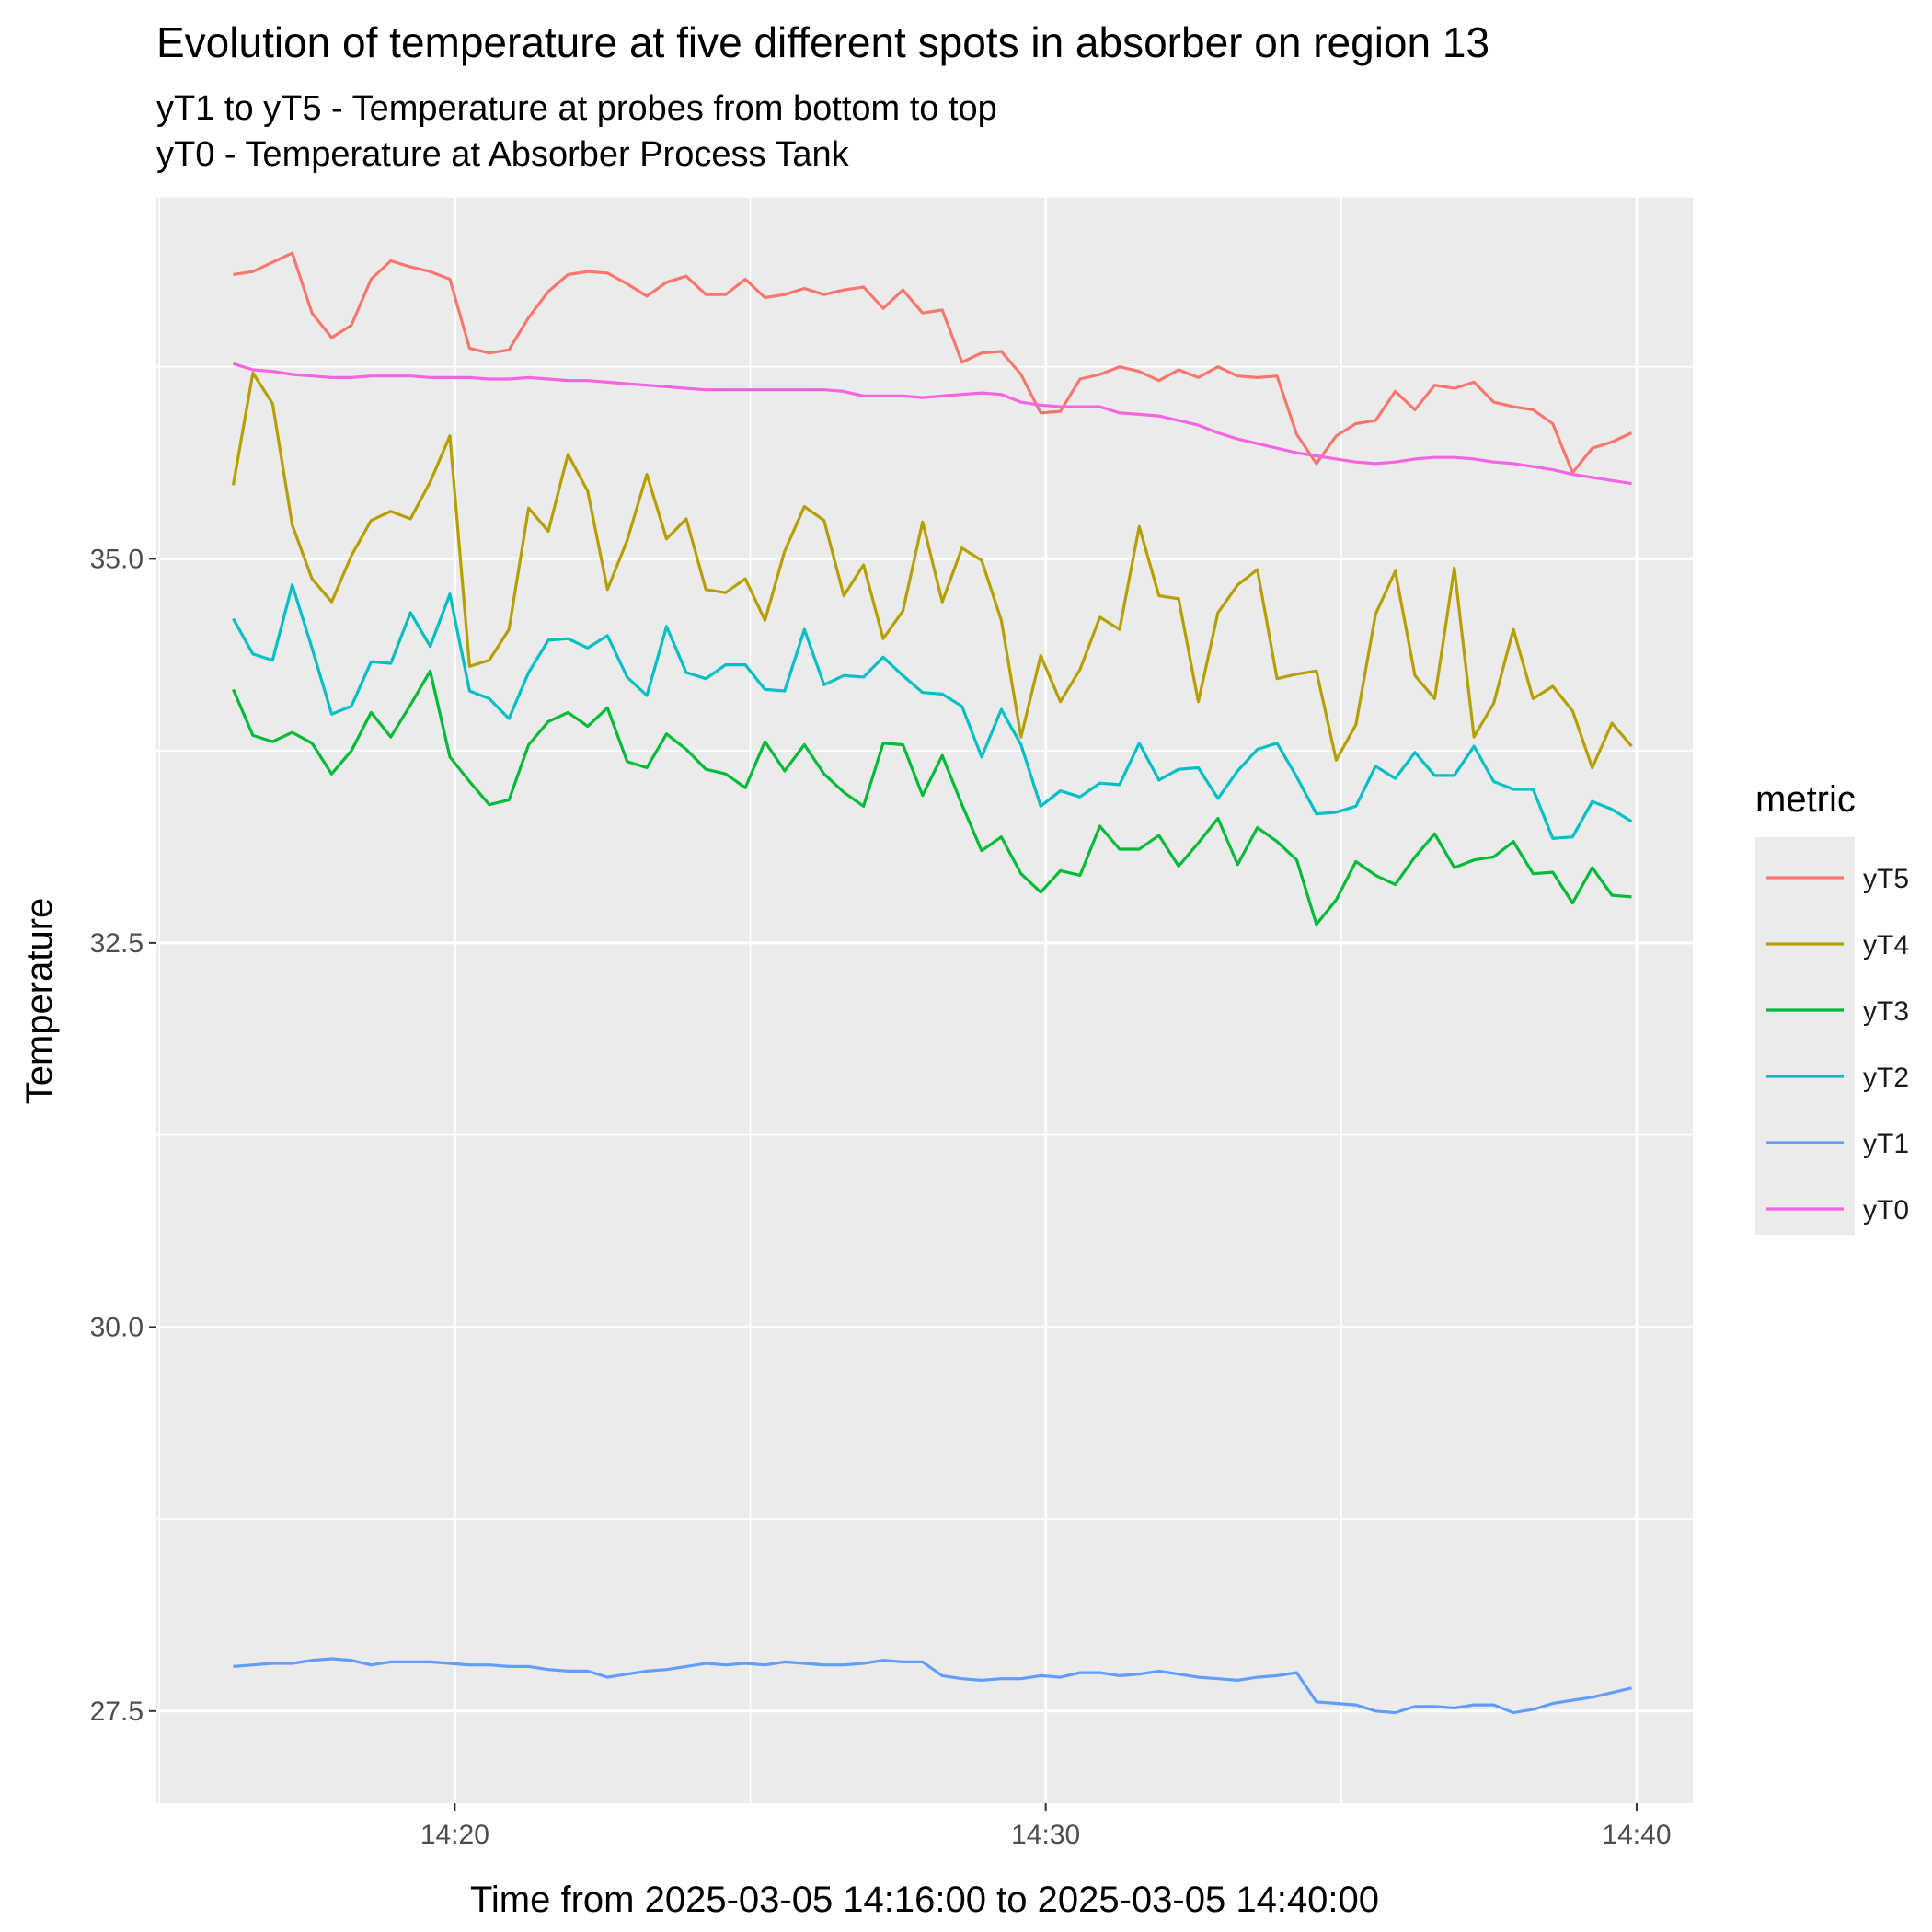 This screenshot has width=1932, height=1932. What do you see at coordinates (1805, 799) in the screenshot?
I see `legend-title: metric` at bounding box center [1805, 799].